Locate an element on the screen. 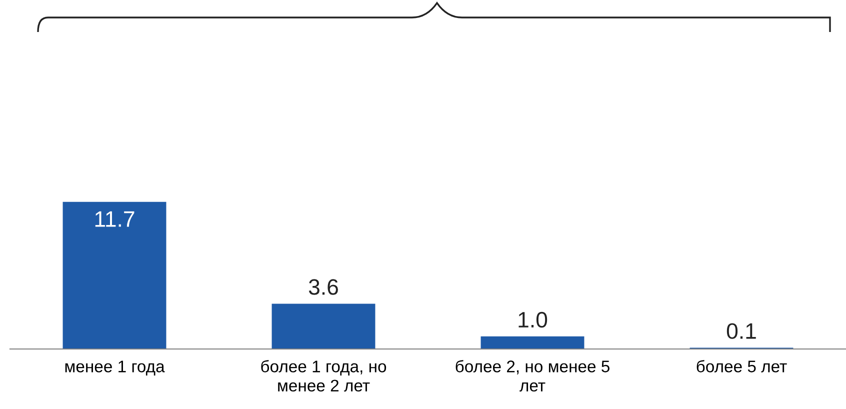 Image resolution: width=846 pixels, height=409 pixels. x-tick-label: менее 1 года is located at coordinates (115, 368).